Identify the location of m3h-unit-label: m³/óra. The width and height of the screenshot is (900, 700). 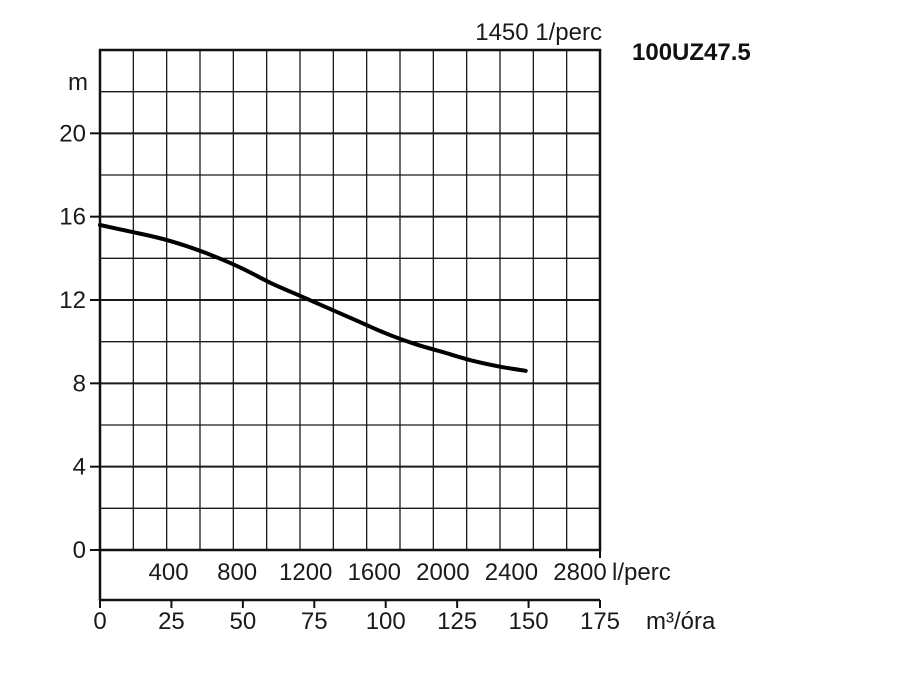
(681, 621).